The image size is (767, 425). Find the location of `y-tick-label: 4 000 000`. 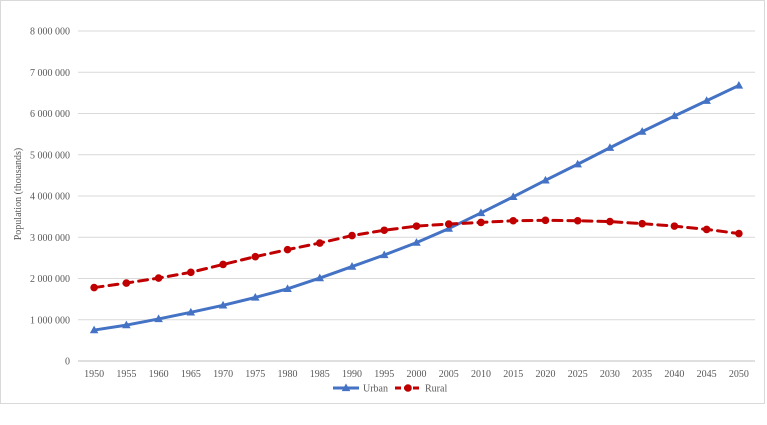

y-tick-label: 4 000 000 is located at coordinates (50, 197).